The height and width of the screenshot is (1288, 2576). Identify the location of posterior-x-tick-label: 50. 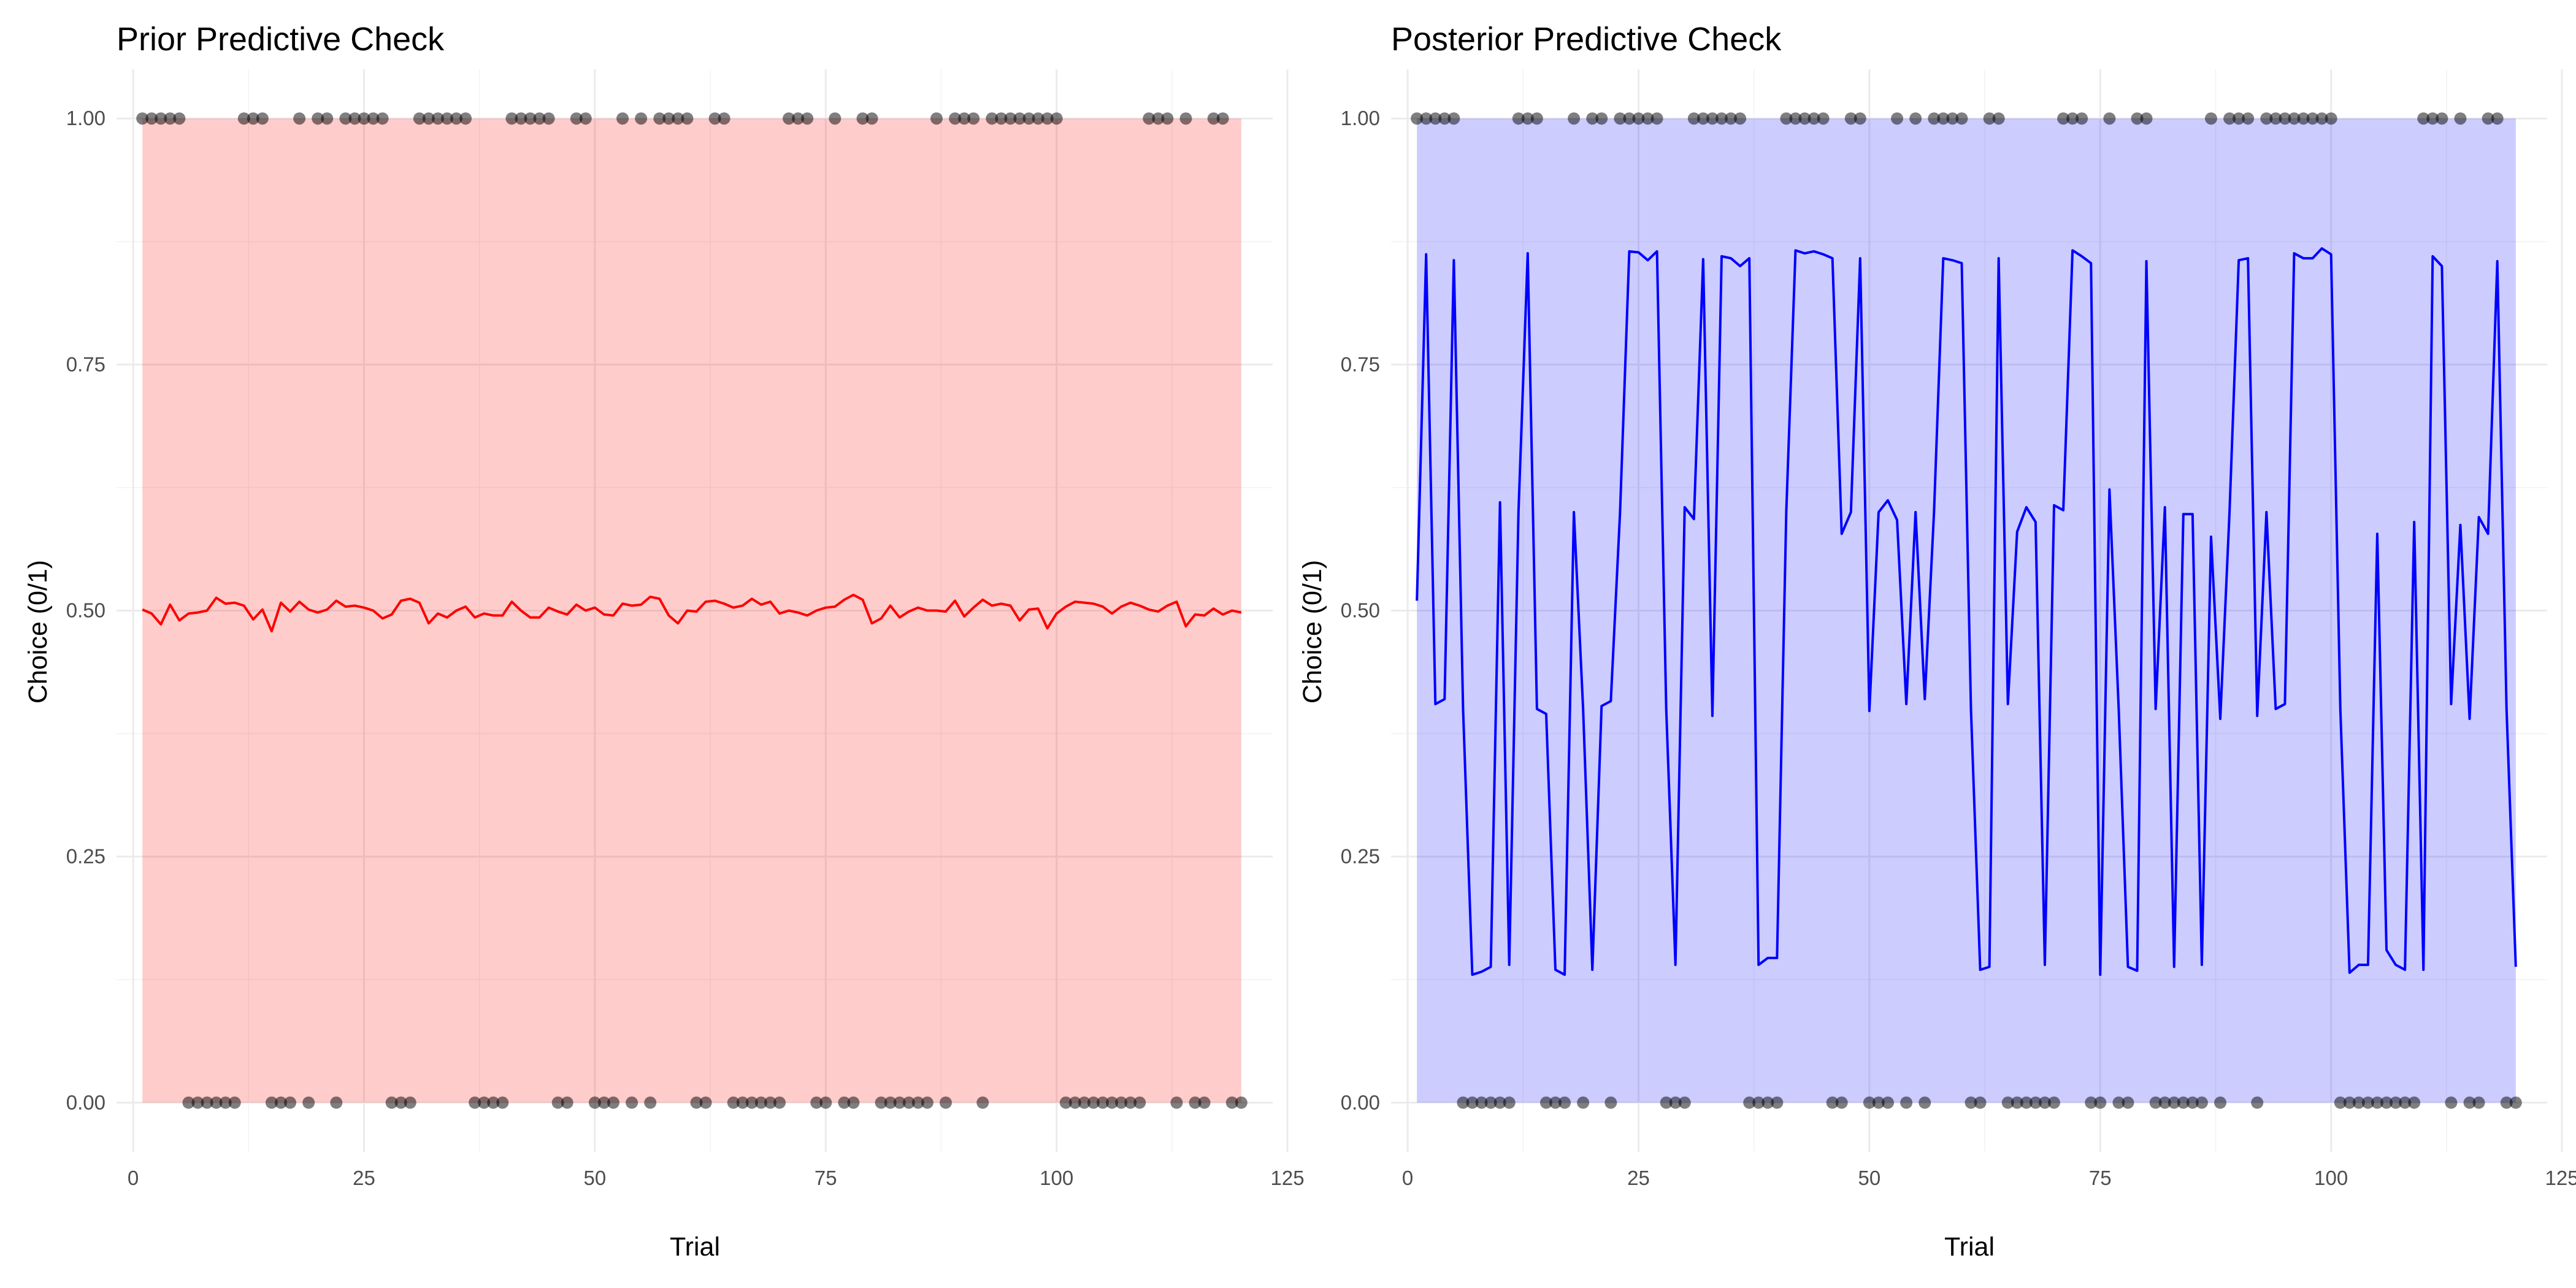
(1869, 1178).